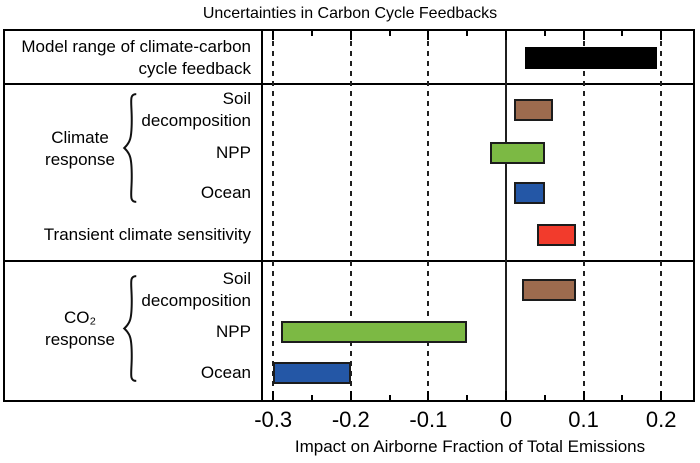 This screenshot has height=463, width=700. I want to click on bar-npp-climate-response, so click(517, 153).